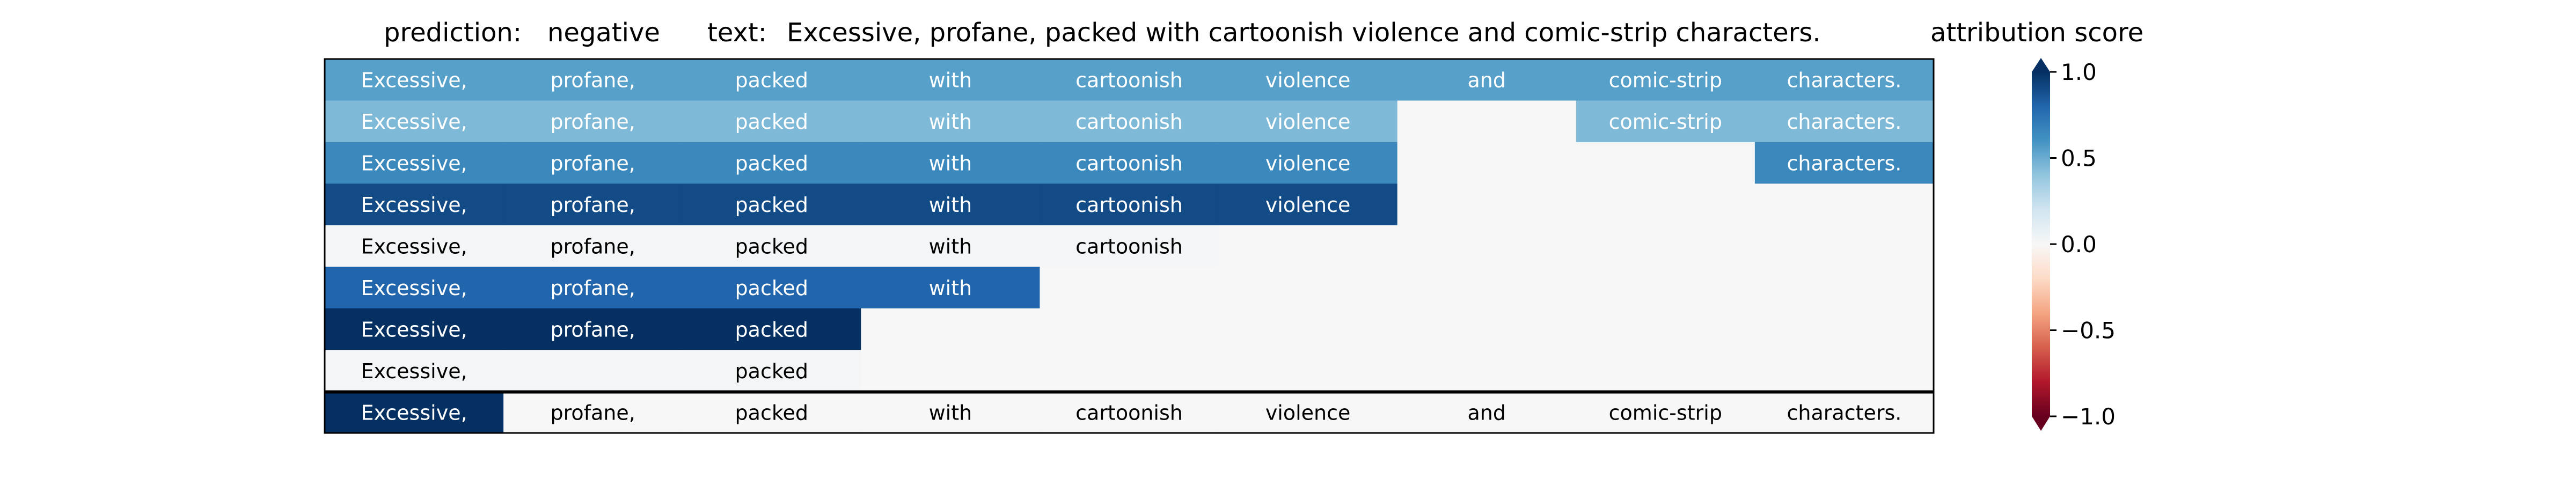 This screenshot has width=2576, height=485. I want to click on prediction-label: prediction:, so click(453, 33).